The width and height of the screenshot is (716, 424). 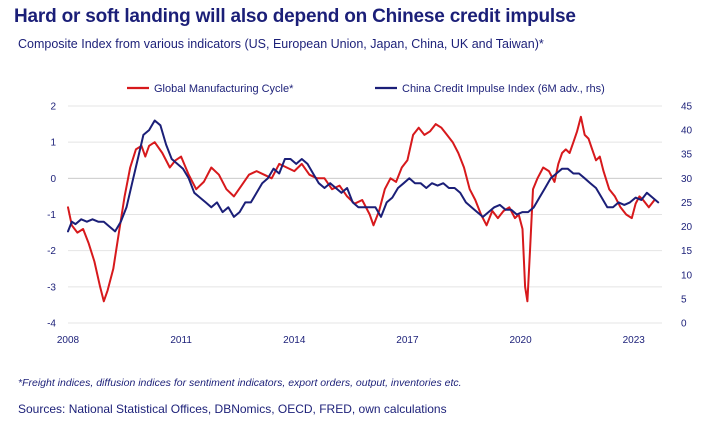 What do you see at coordinates (224, 89) in the screenshot?
I see `legend-label: Global Manufacturing Cycle*` at bounding box center [224, 89].